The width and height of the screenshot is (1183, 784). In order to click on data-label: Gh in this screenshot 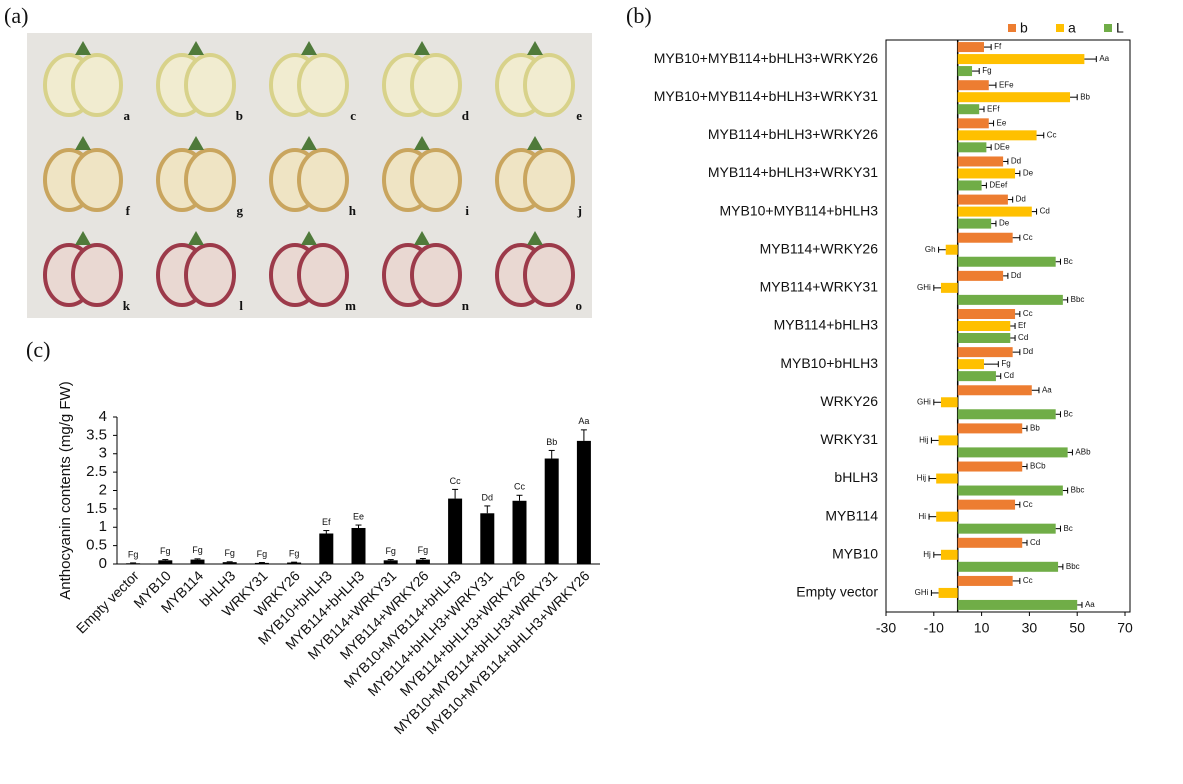, I will do `click(930, 249)`.